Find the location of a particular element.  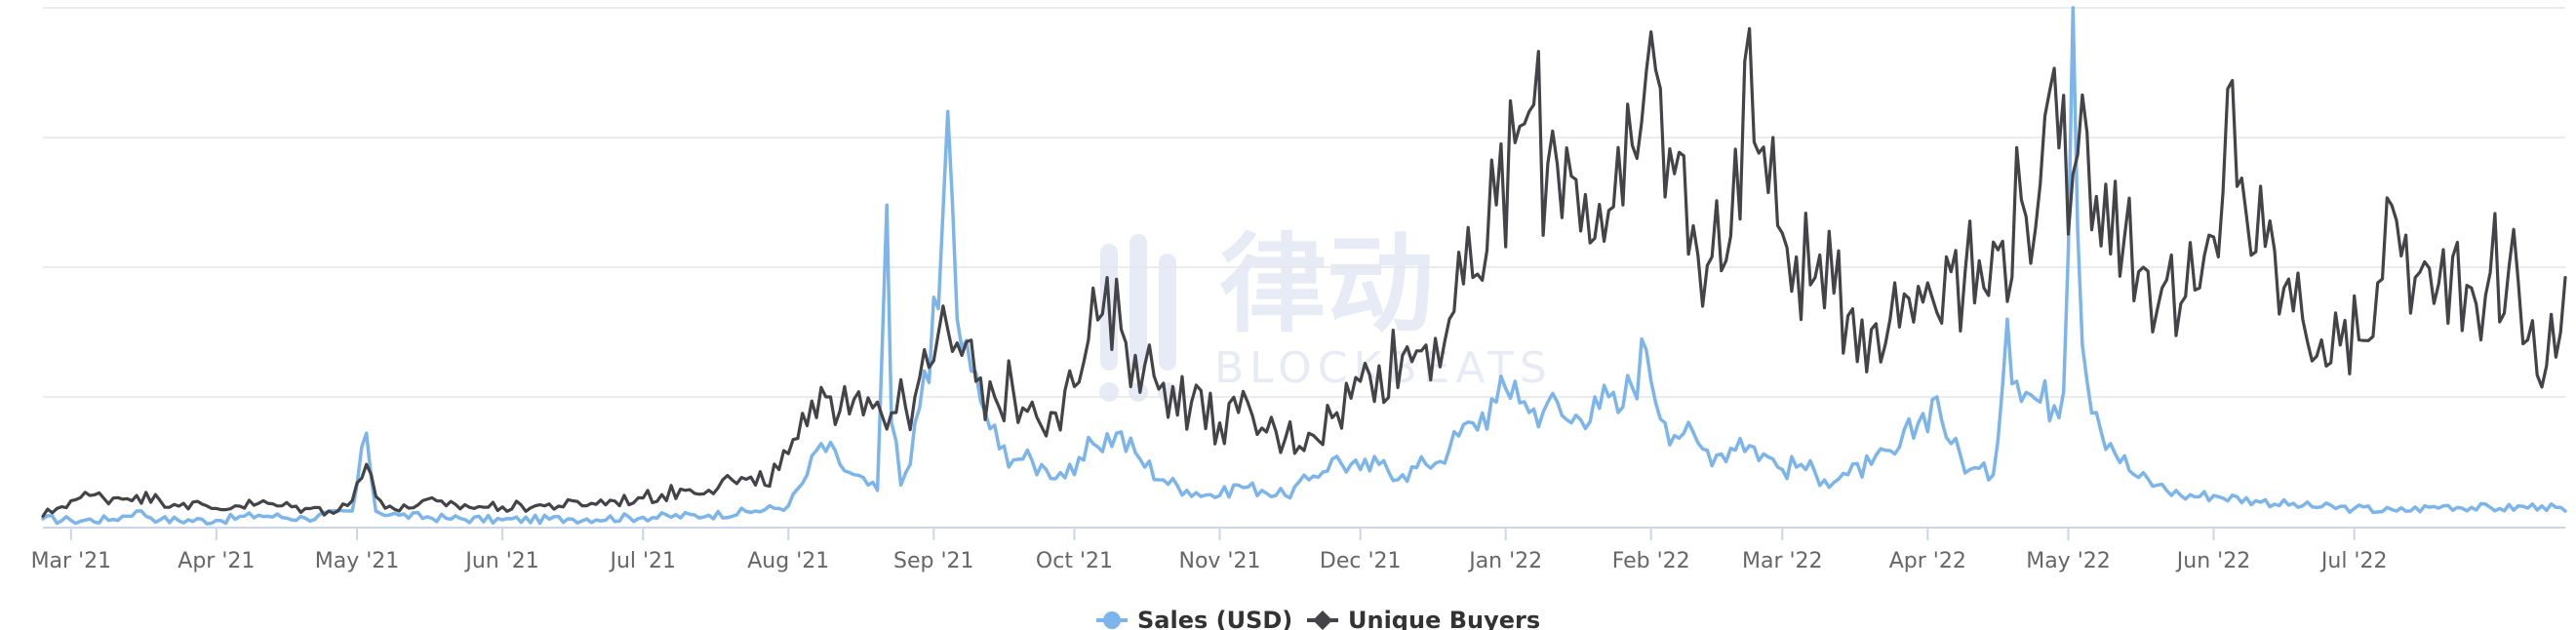

legend: Sales (USD) Unique Buyers is located at coordinates (1318, 618).